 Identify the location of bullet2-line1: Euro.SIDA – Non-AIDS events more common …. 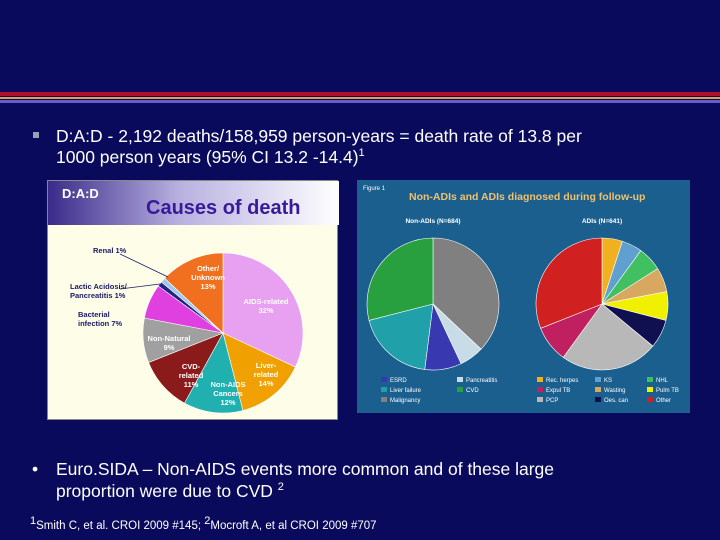
(305, 469).